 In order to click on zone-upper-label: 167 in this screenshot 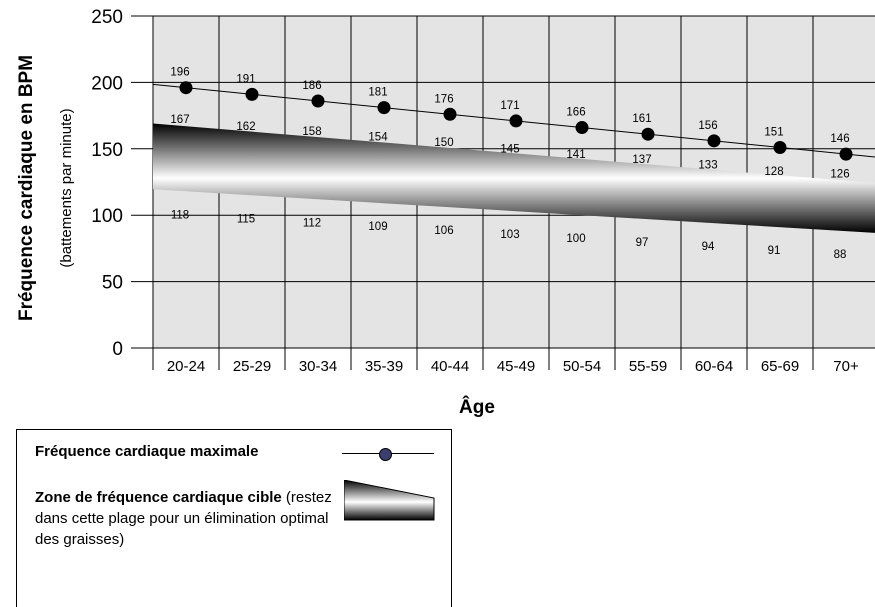, I will do `click(179, 120)`.